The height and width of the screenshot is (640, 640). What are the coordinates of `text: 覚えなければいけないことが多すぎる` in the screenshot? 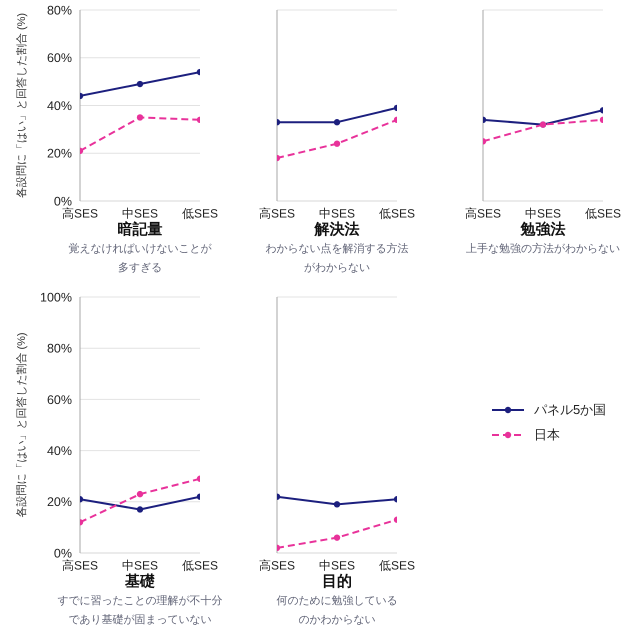 It's located at (140, 259).